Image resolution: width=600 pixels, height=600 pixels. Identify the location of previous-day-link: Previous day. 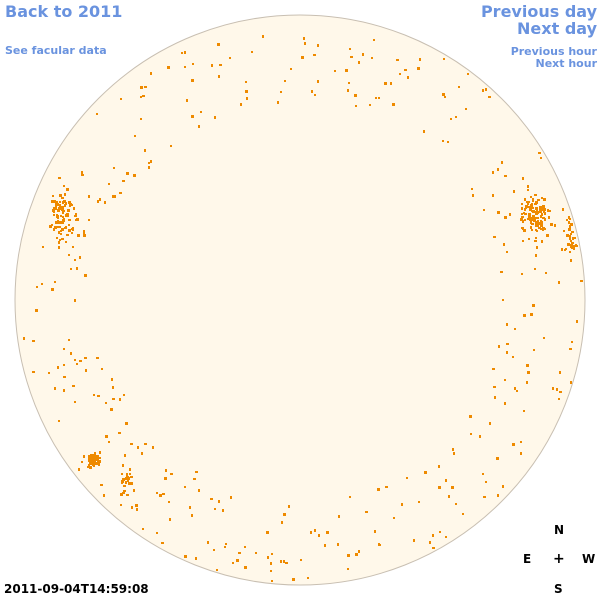
(538, 11).